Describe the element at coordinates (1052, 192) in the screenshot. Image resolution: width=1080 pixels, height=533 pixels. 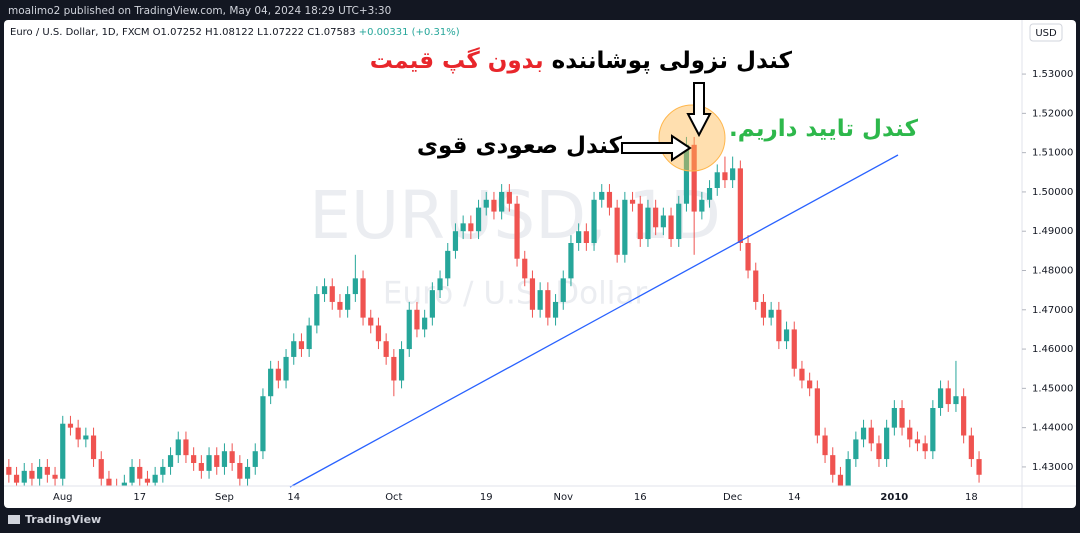
I see `y-tick-label: 1.50000` at that location.